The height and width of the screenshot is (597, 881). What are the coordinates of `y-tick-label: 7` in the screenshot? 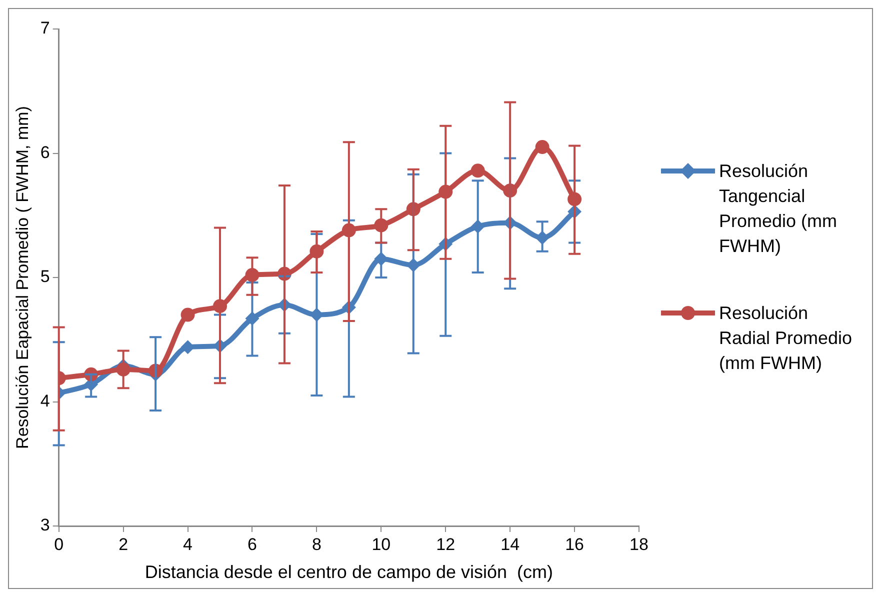 It's located at (45, 28).